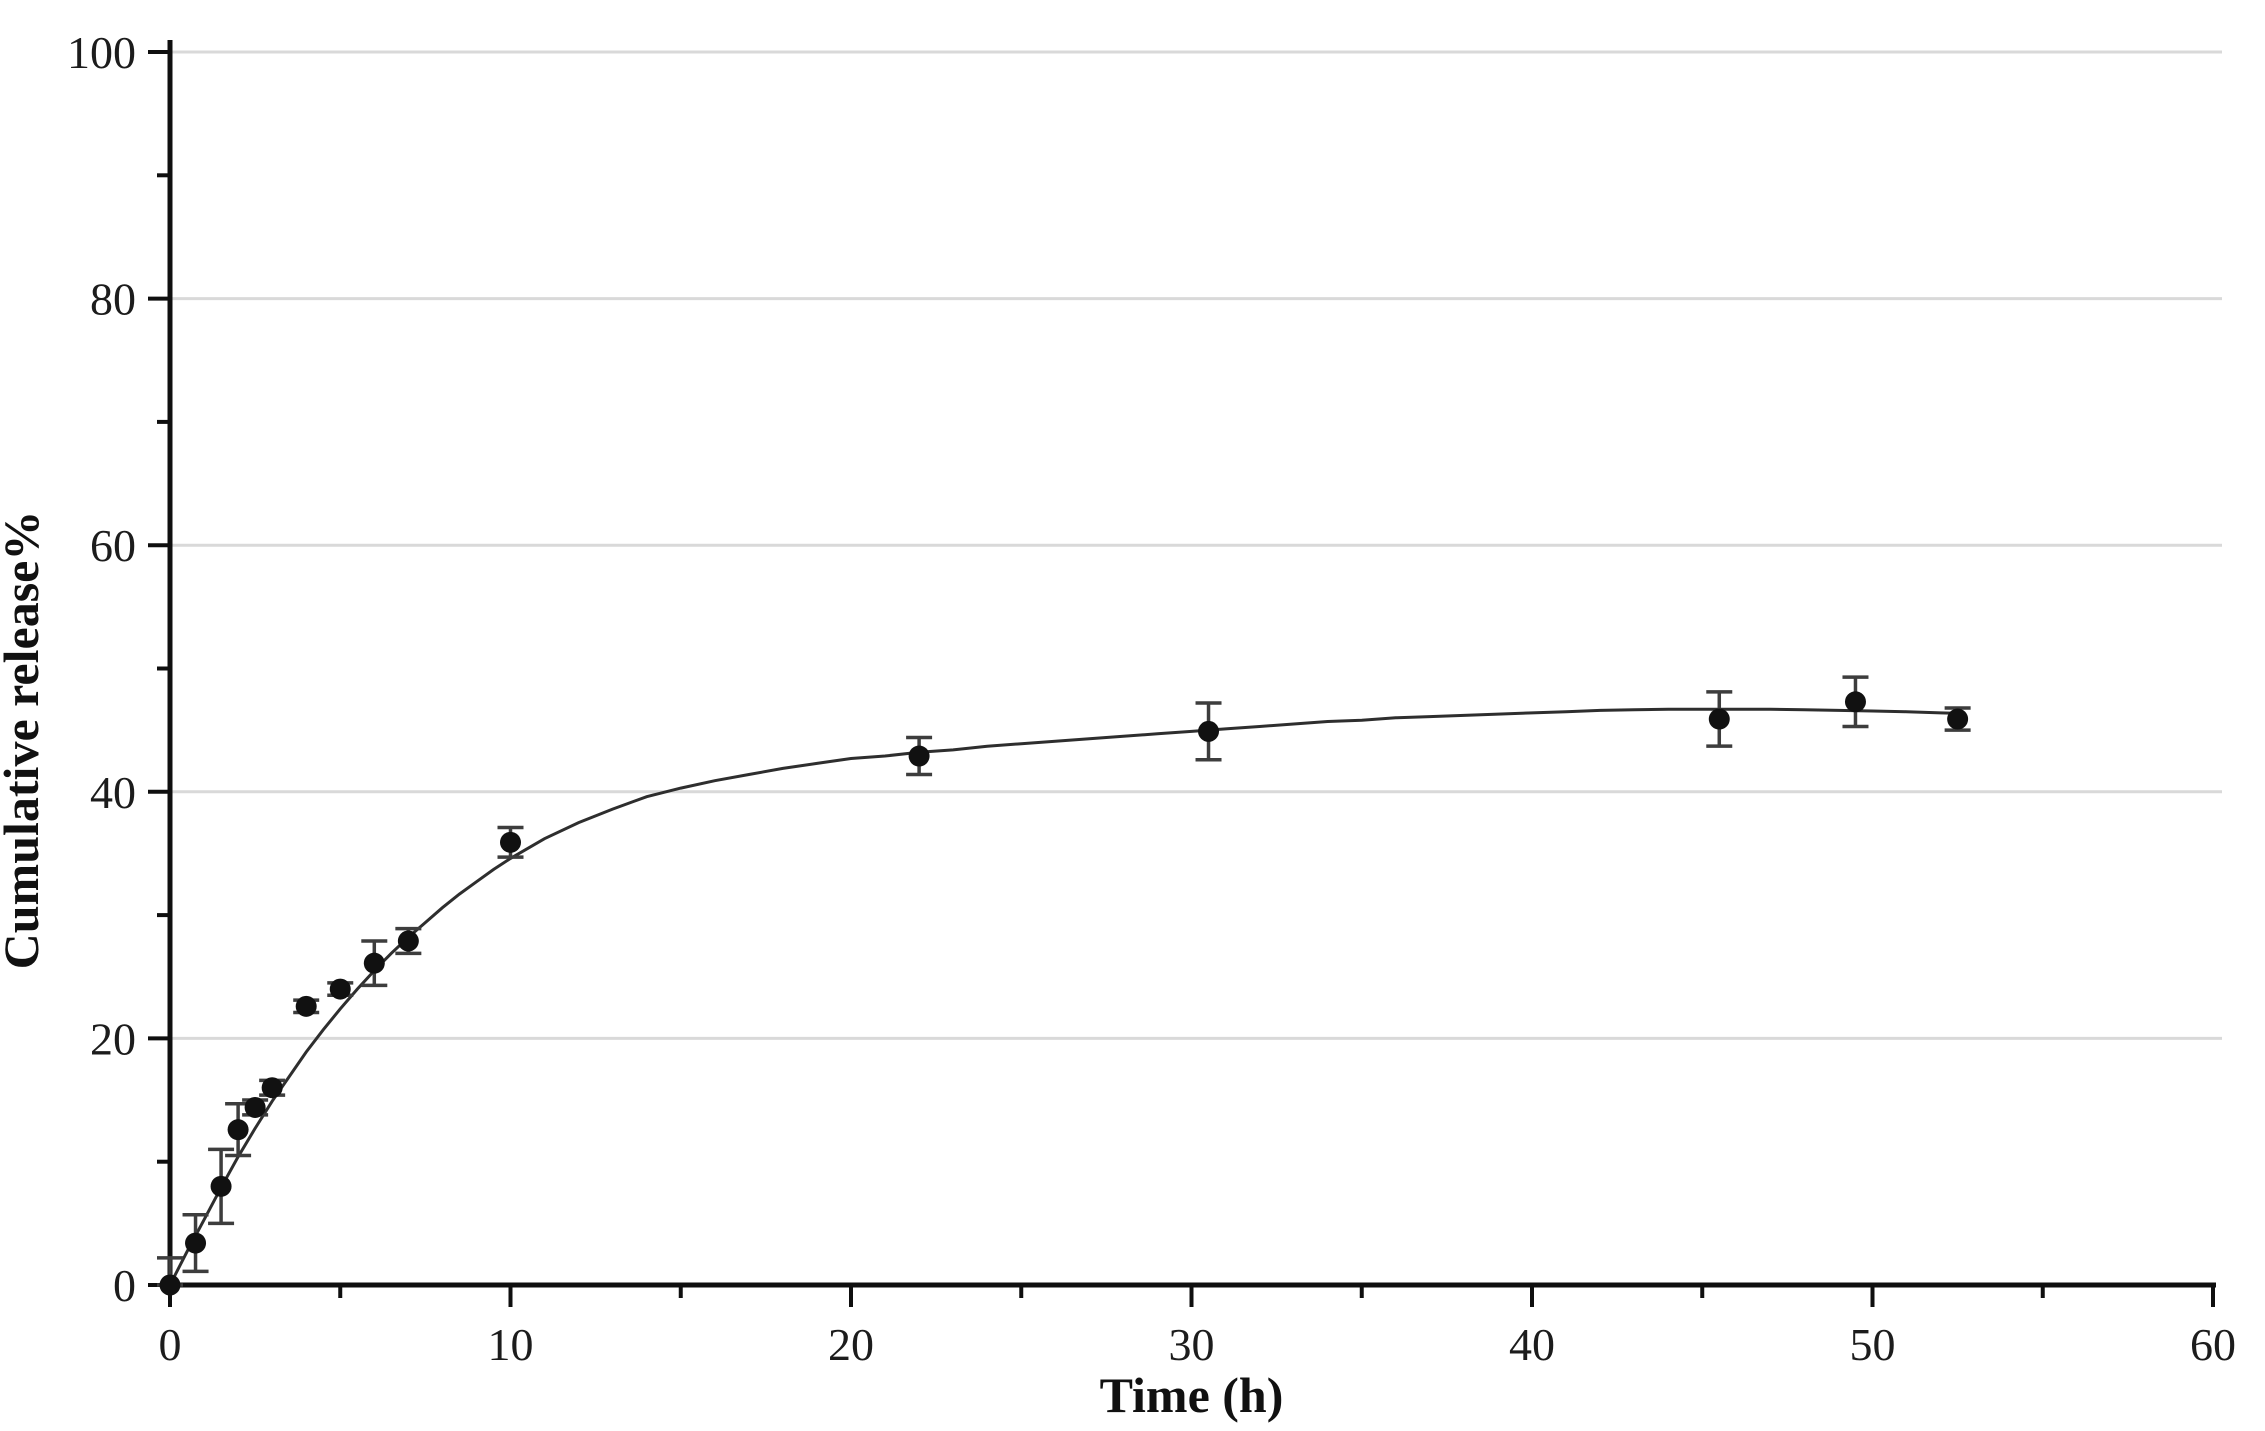 The width and height of the screenshot is (2265, 1431). Describe the element at coordinates (1873, 1344) in the screenshot. I see `x-tick-label: 50` at that location.